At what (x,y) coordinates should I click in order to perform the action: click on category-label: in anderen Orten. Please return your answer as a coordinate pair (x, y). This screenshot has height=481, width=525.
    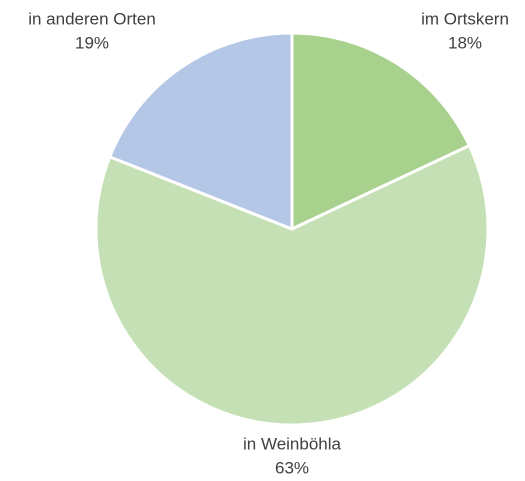
    Looking at the image, I should click on (92, 18).